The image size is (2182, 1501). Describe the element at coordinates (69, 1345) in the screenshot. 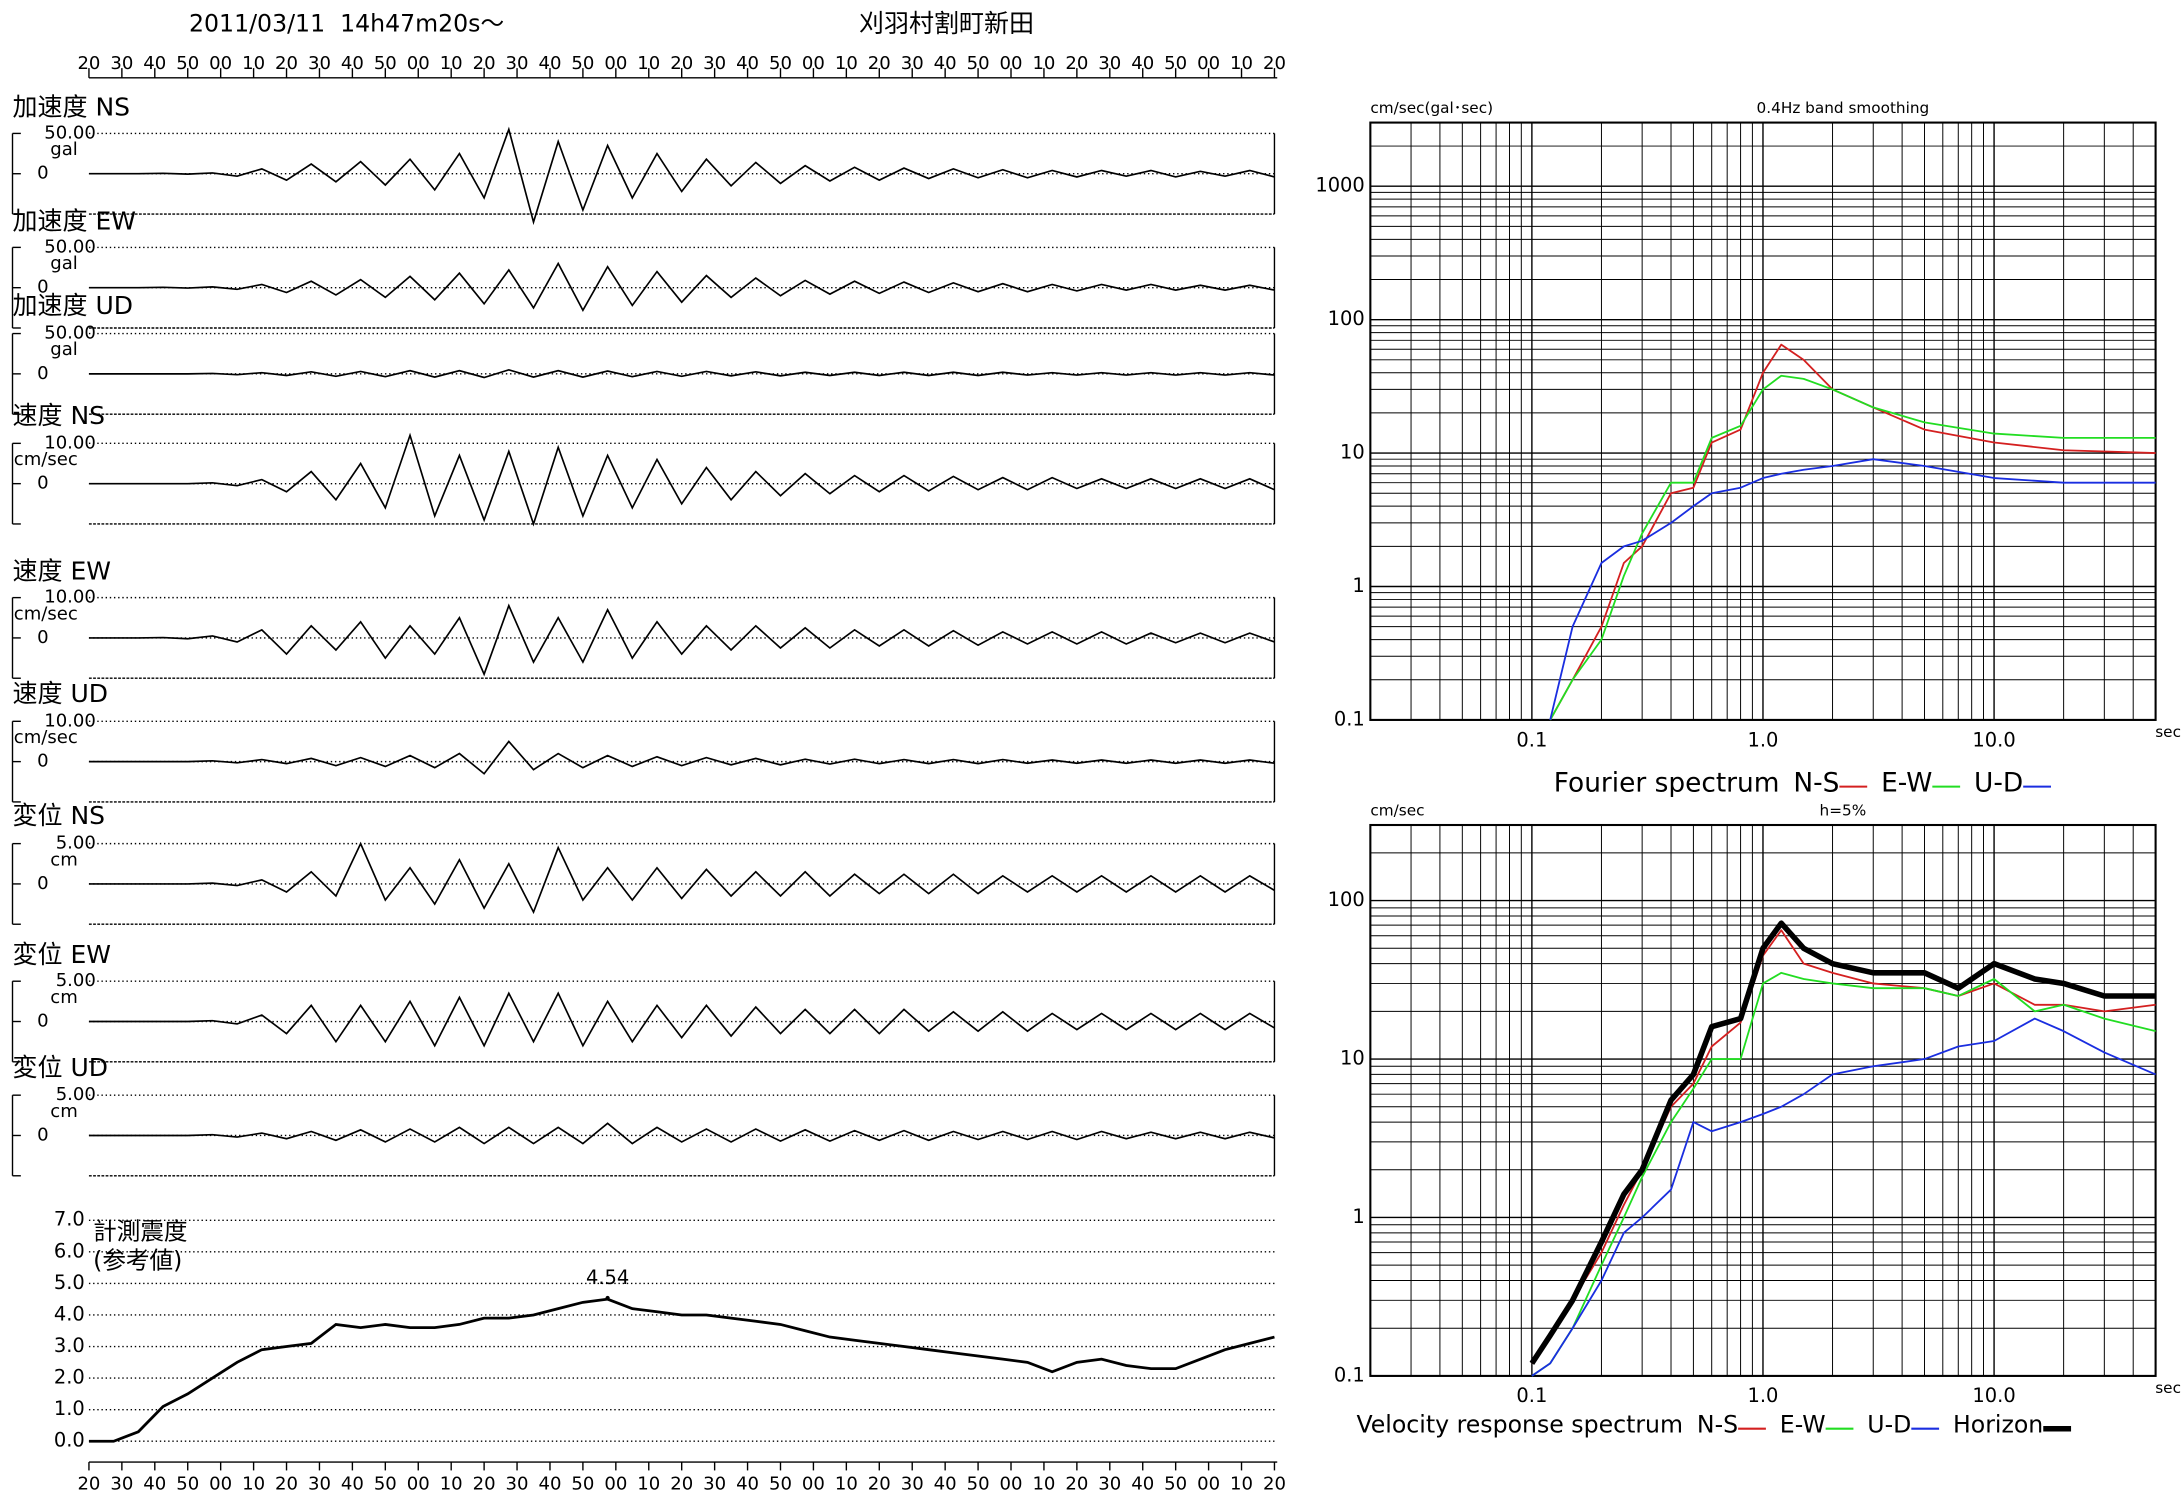

I see `y-tick-label: 3.0` at that location.